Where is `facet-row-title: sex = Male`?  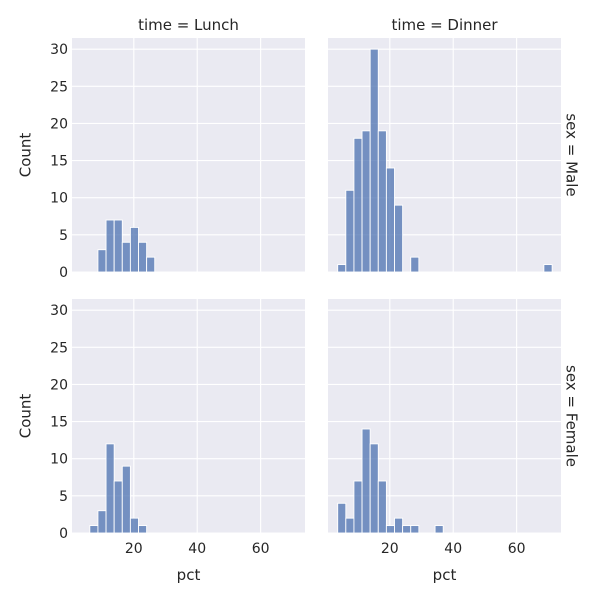
facet-row-title: sex = Male is located at coordinates (572, 154).